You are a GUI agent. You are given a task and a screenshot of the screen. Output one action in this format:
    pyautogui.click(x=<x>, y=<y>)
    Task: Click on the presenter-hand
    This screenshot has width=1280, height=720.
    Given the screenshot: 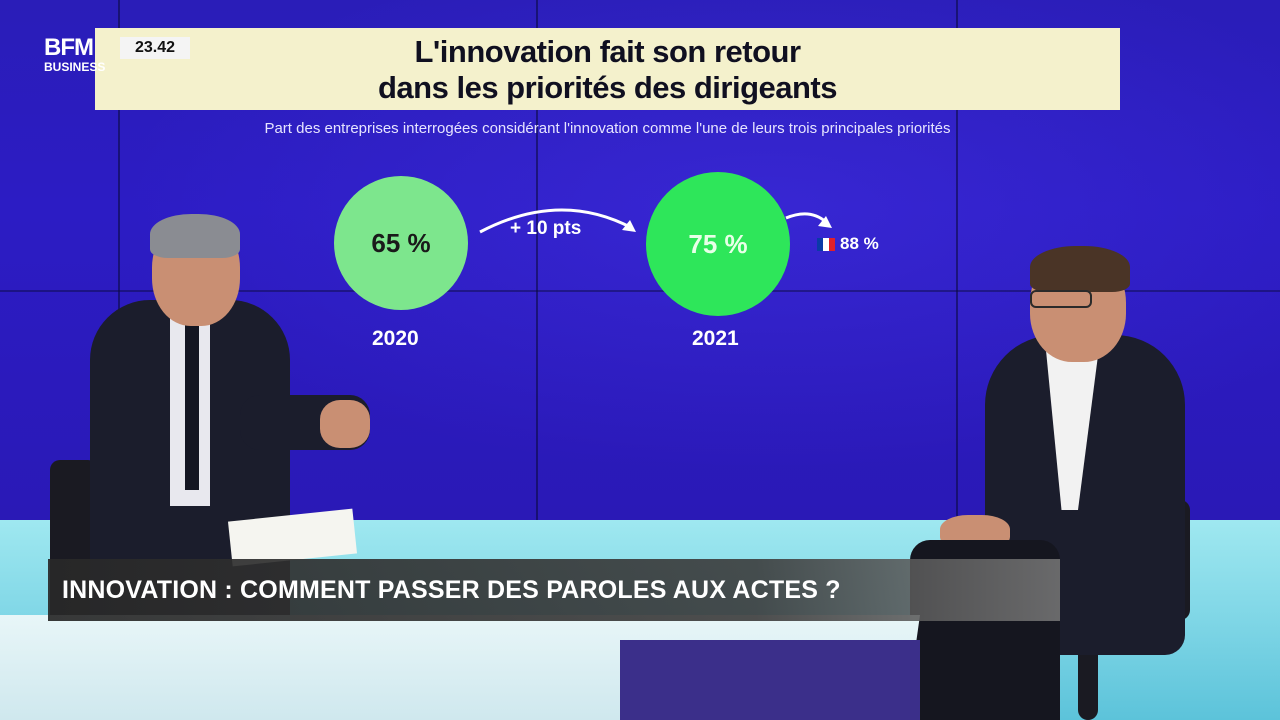 What is the action you would take?
    pyautogui.click(x=345, y=424)
    